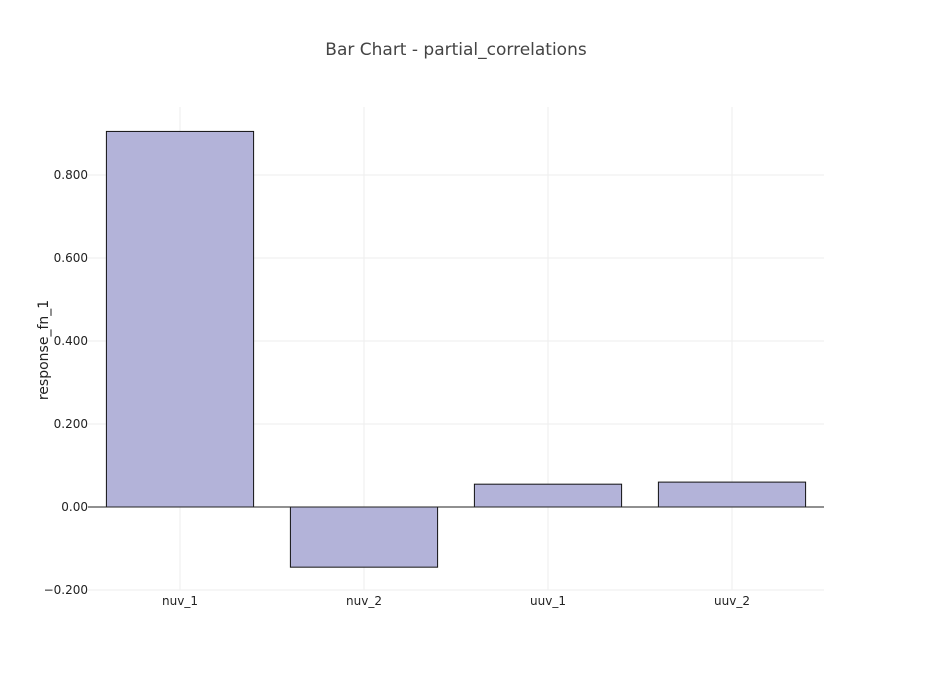 This screenshot has width=926, height=694. I want to click on y-tick-label: 0.200, so click(71, 424).